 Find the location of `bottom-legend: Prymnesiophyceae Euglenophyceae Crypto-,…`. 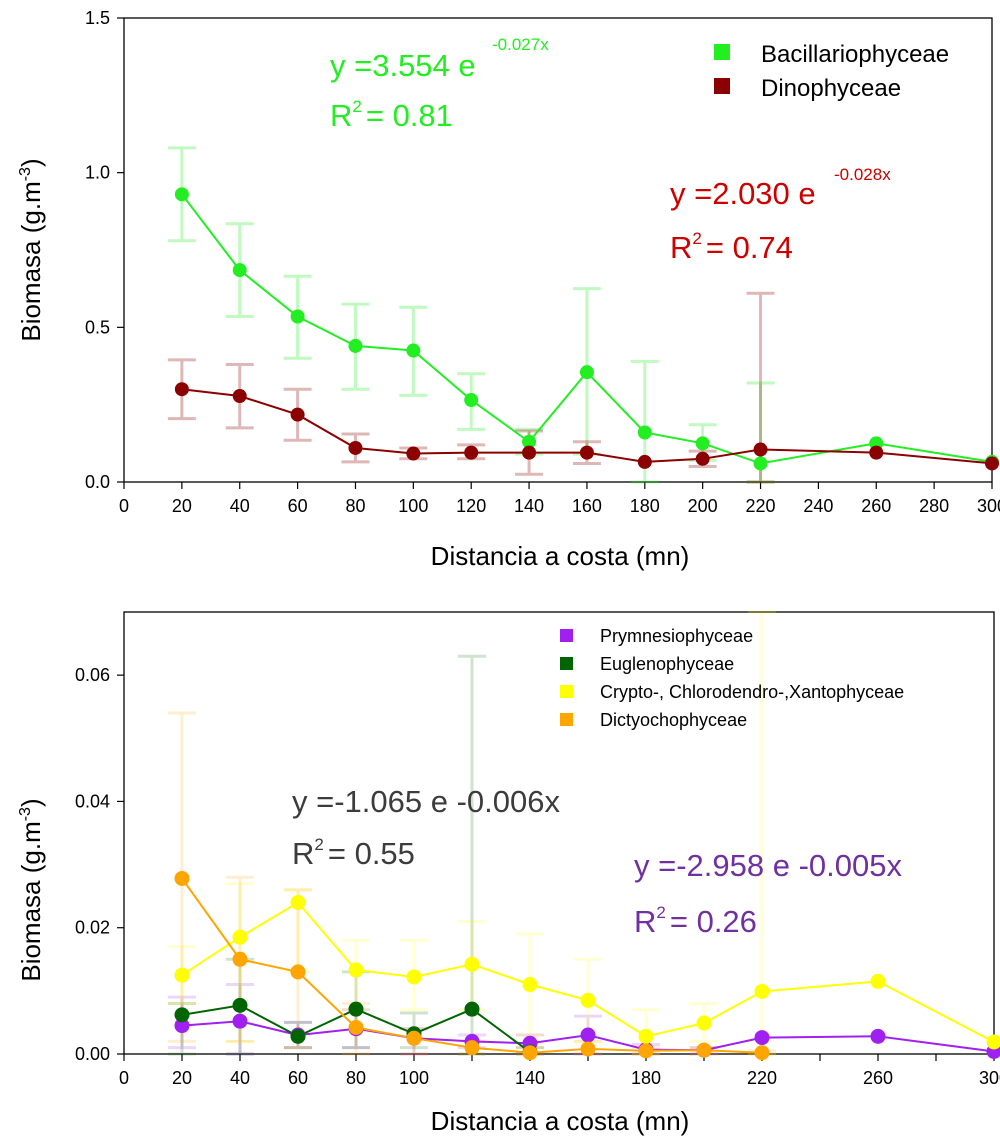

bottom-legend: Prymnesiophyceae Euglenophyceae Crypto-,… is located at coordinates (732, 678).